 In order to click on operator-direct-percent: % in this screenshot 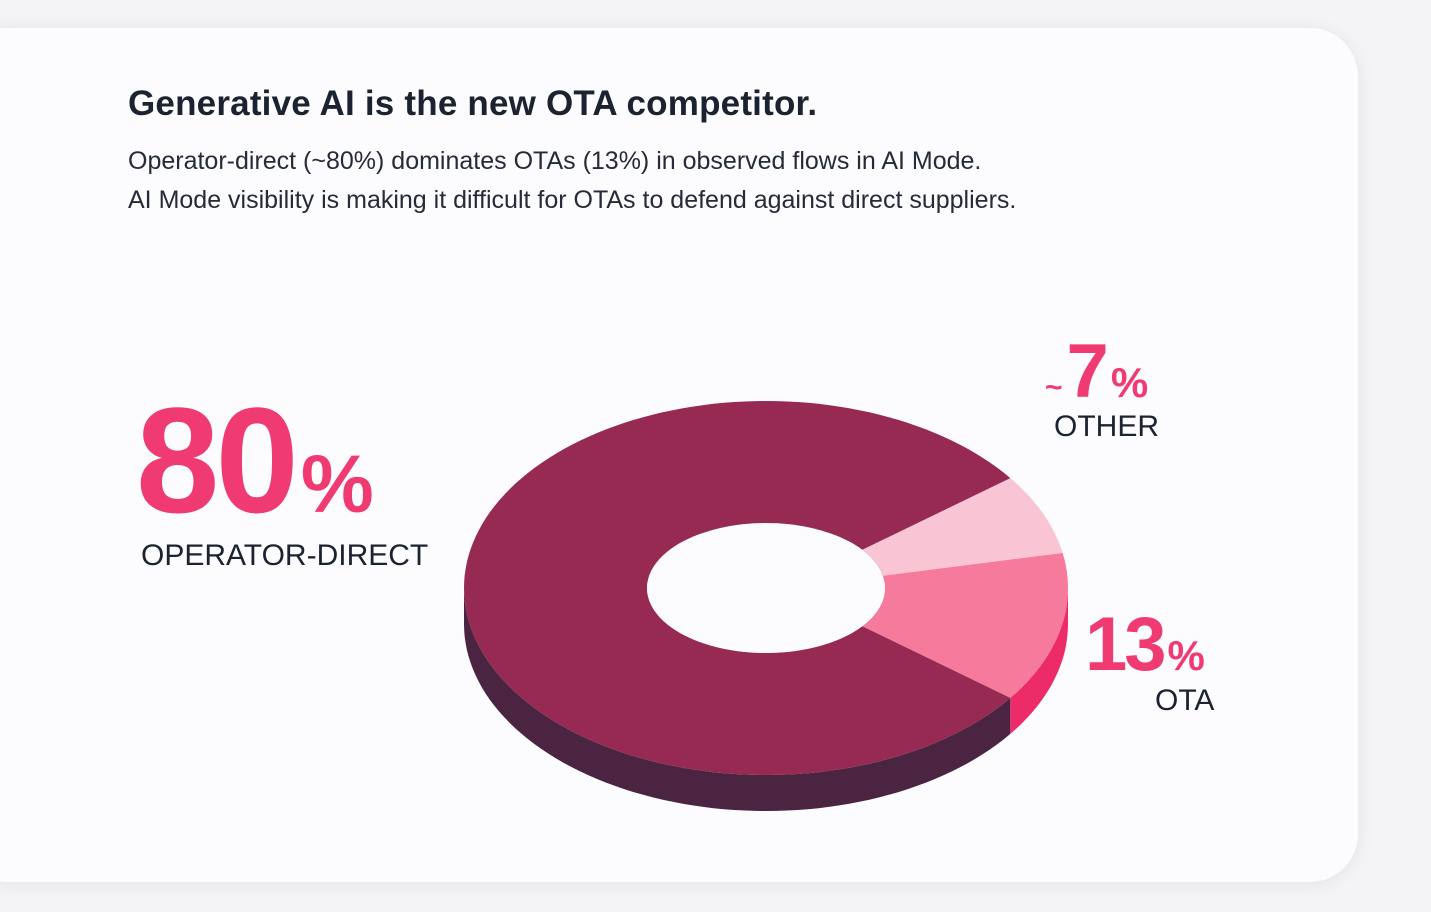, I will do `click(336, 484)`.